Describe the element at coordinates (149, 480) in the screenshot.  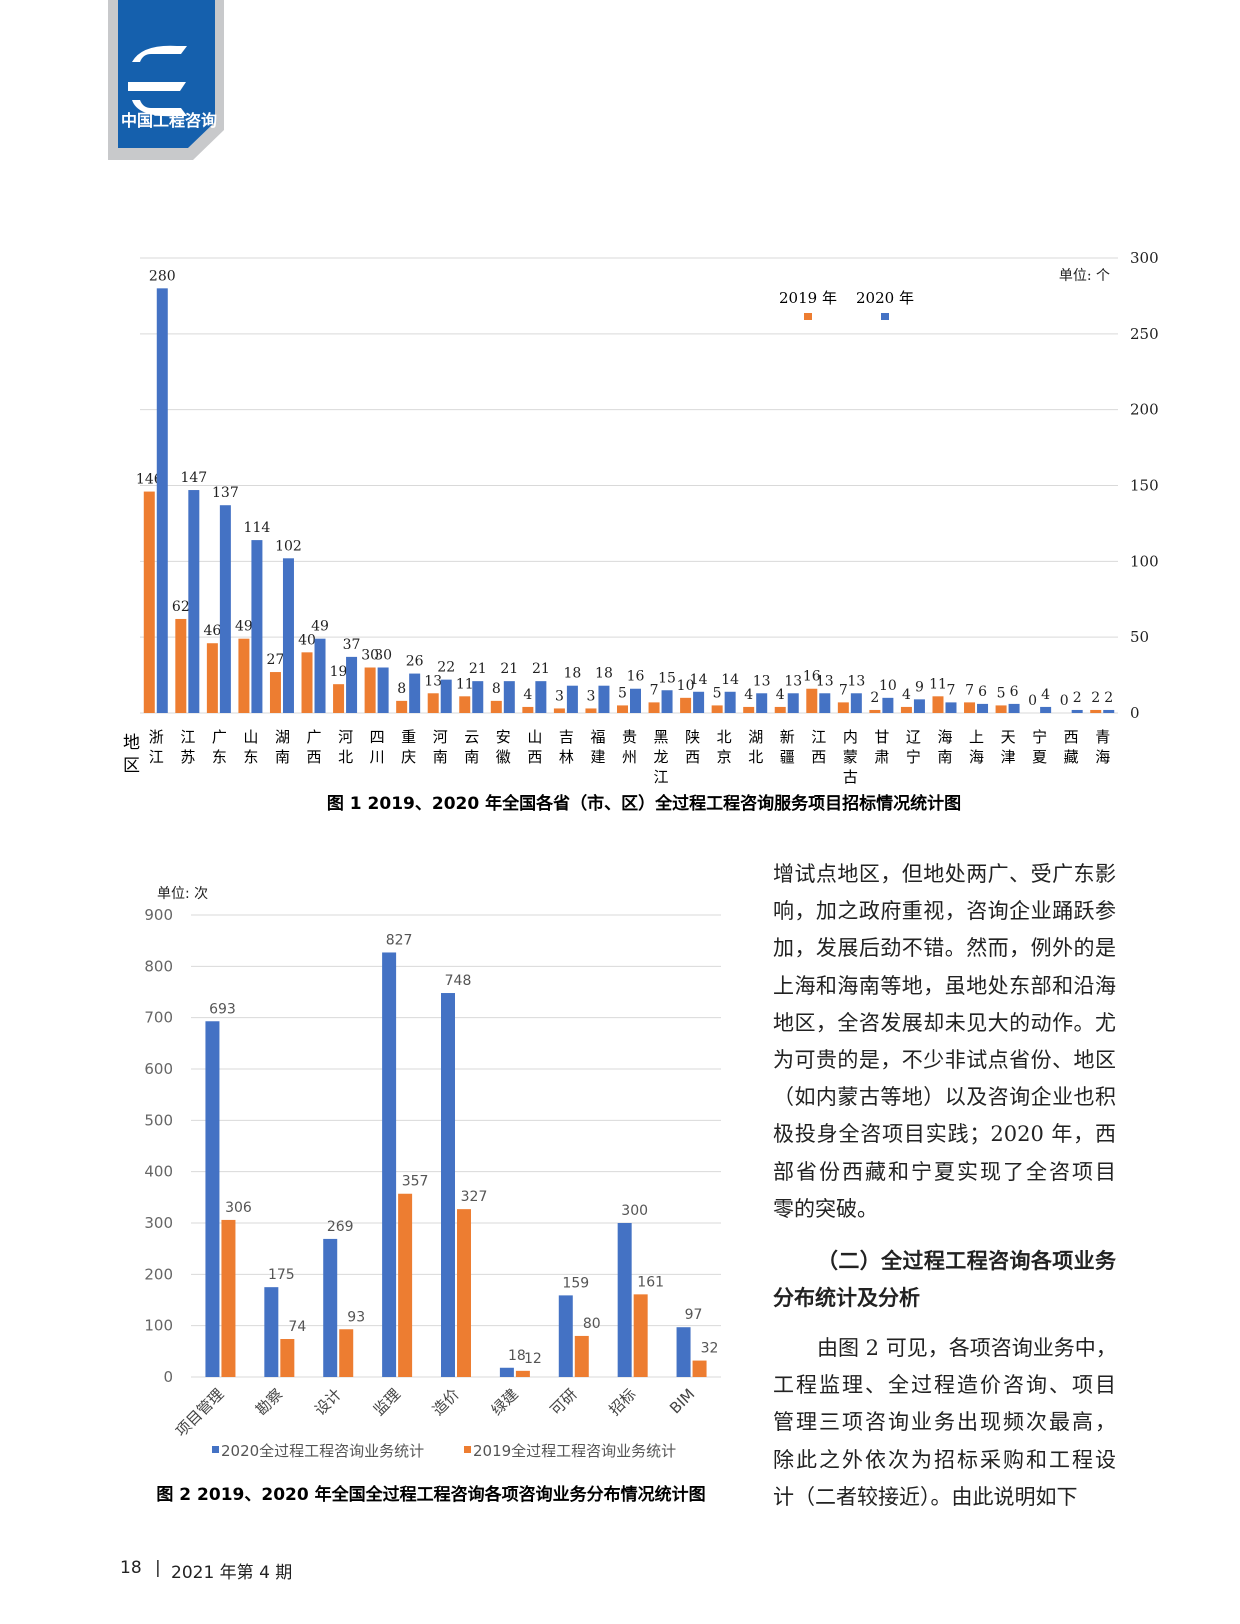
I see `value-label: 146` at that location.